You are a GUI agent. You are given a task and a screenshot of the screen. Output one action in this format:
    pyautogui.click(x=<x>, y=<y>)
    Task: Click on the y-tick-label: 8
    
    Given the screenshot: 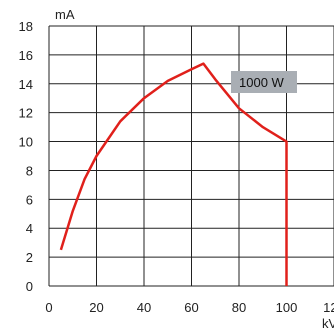 What is the action you would take?
    pyautogui.click(x=29, y=170)
    